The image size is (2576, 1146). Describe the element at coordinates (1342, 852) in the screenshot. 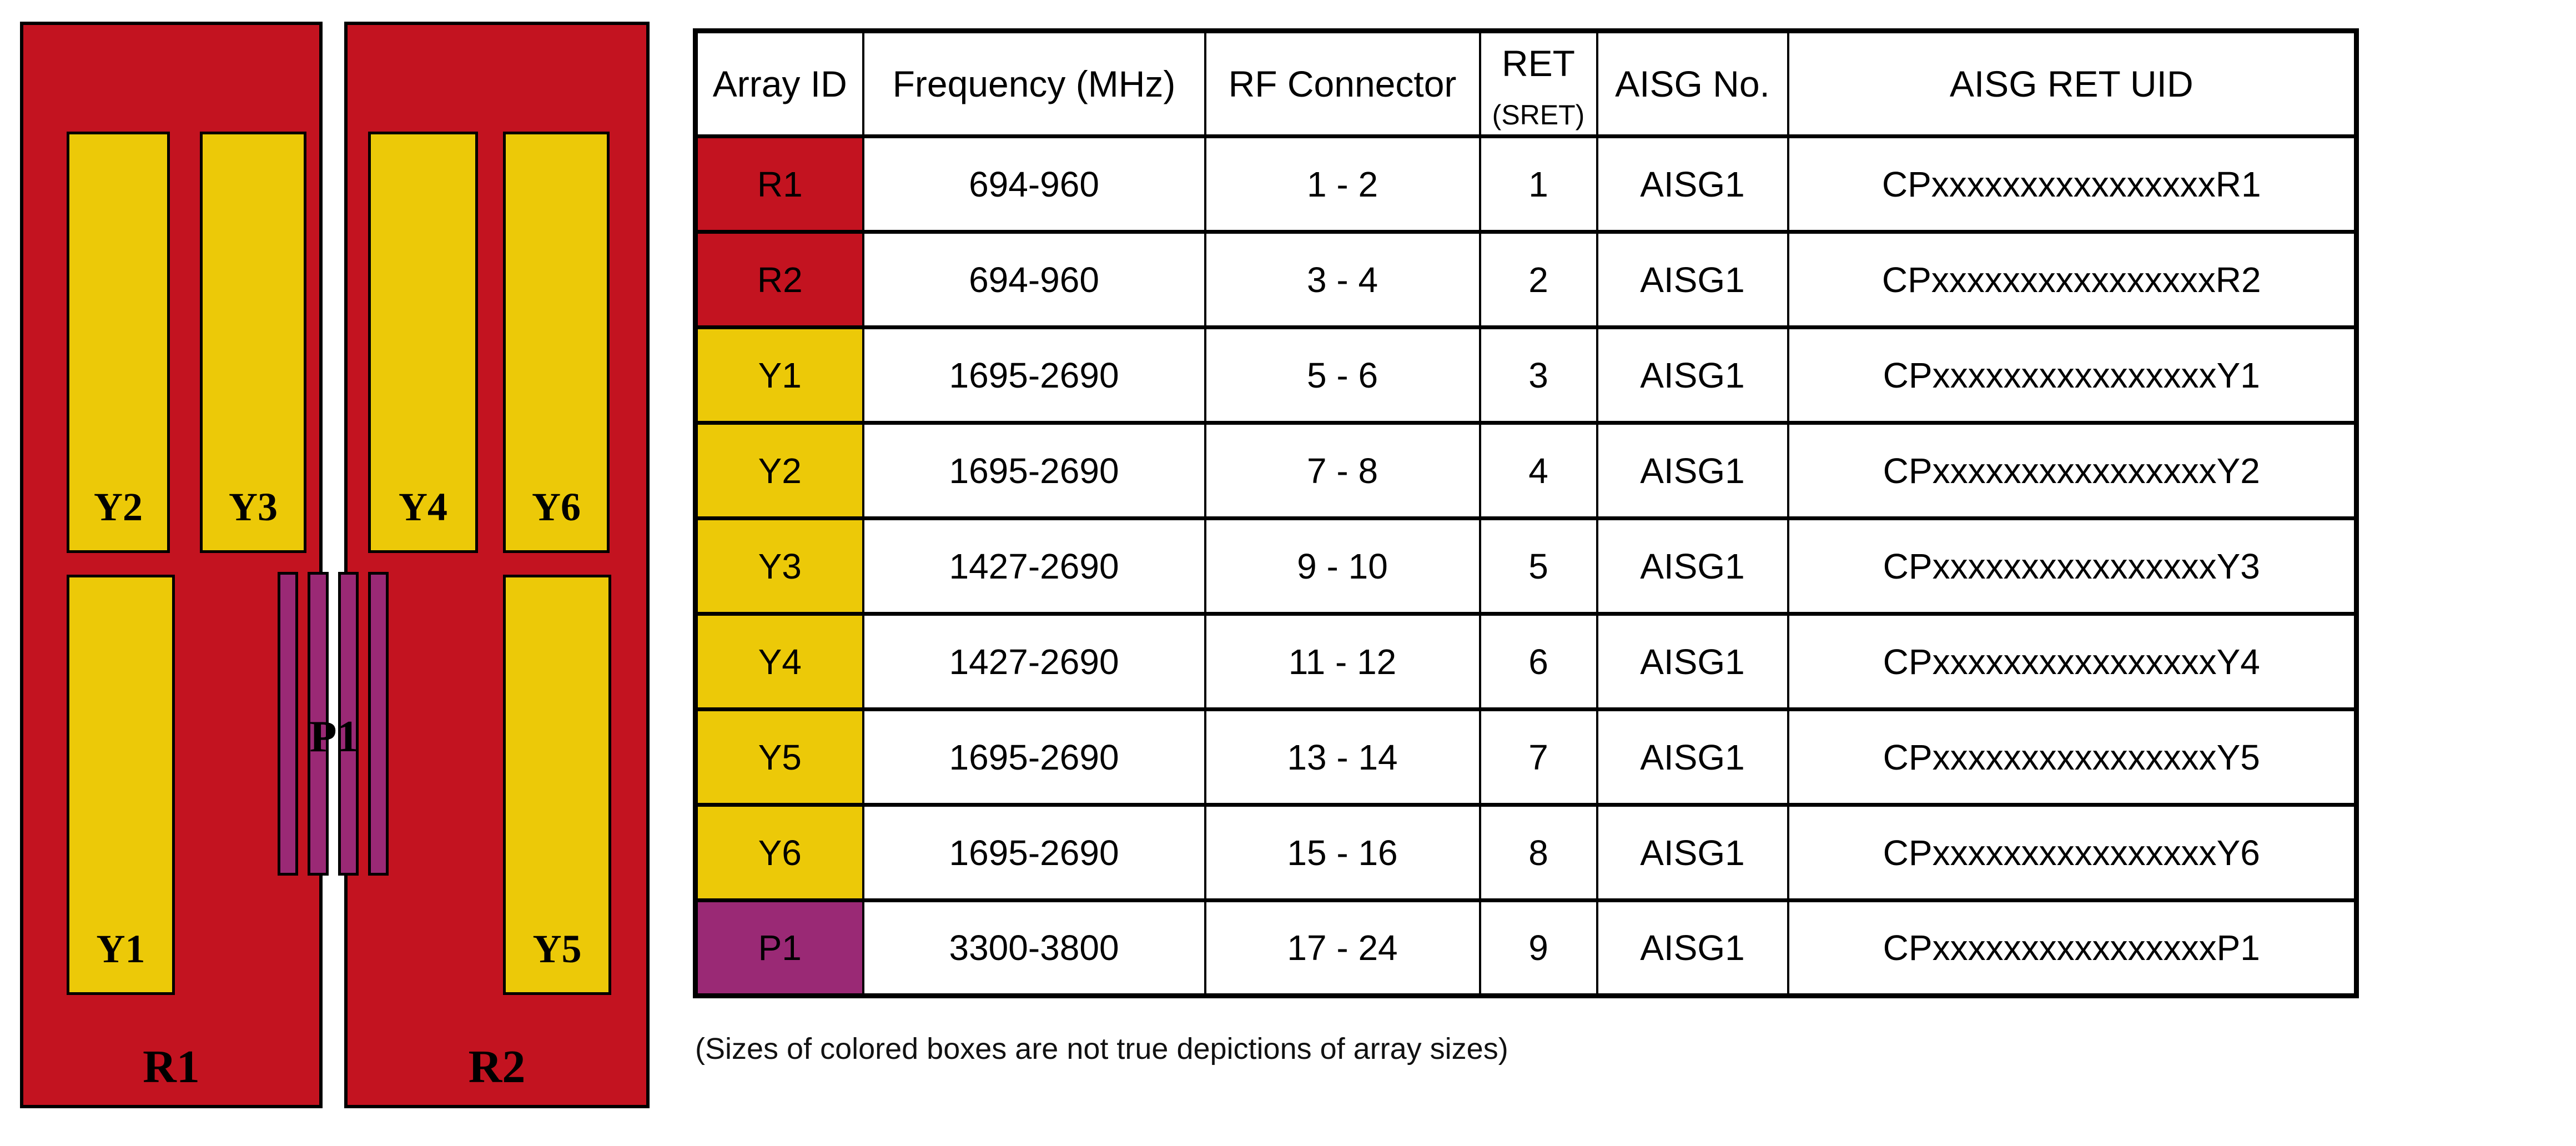

I see `rf-connector-cell: 15 - 16` at that location.